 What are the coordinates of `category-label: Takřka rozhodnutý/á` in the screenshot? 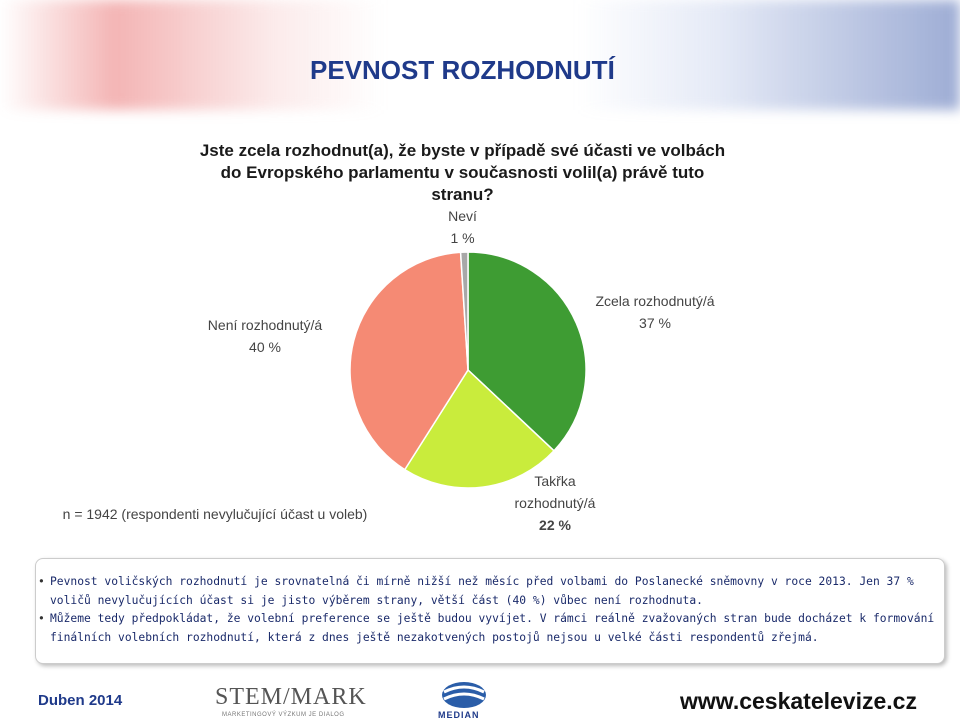 It's located at (555, 492).